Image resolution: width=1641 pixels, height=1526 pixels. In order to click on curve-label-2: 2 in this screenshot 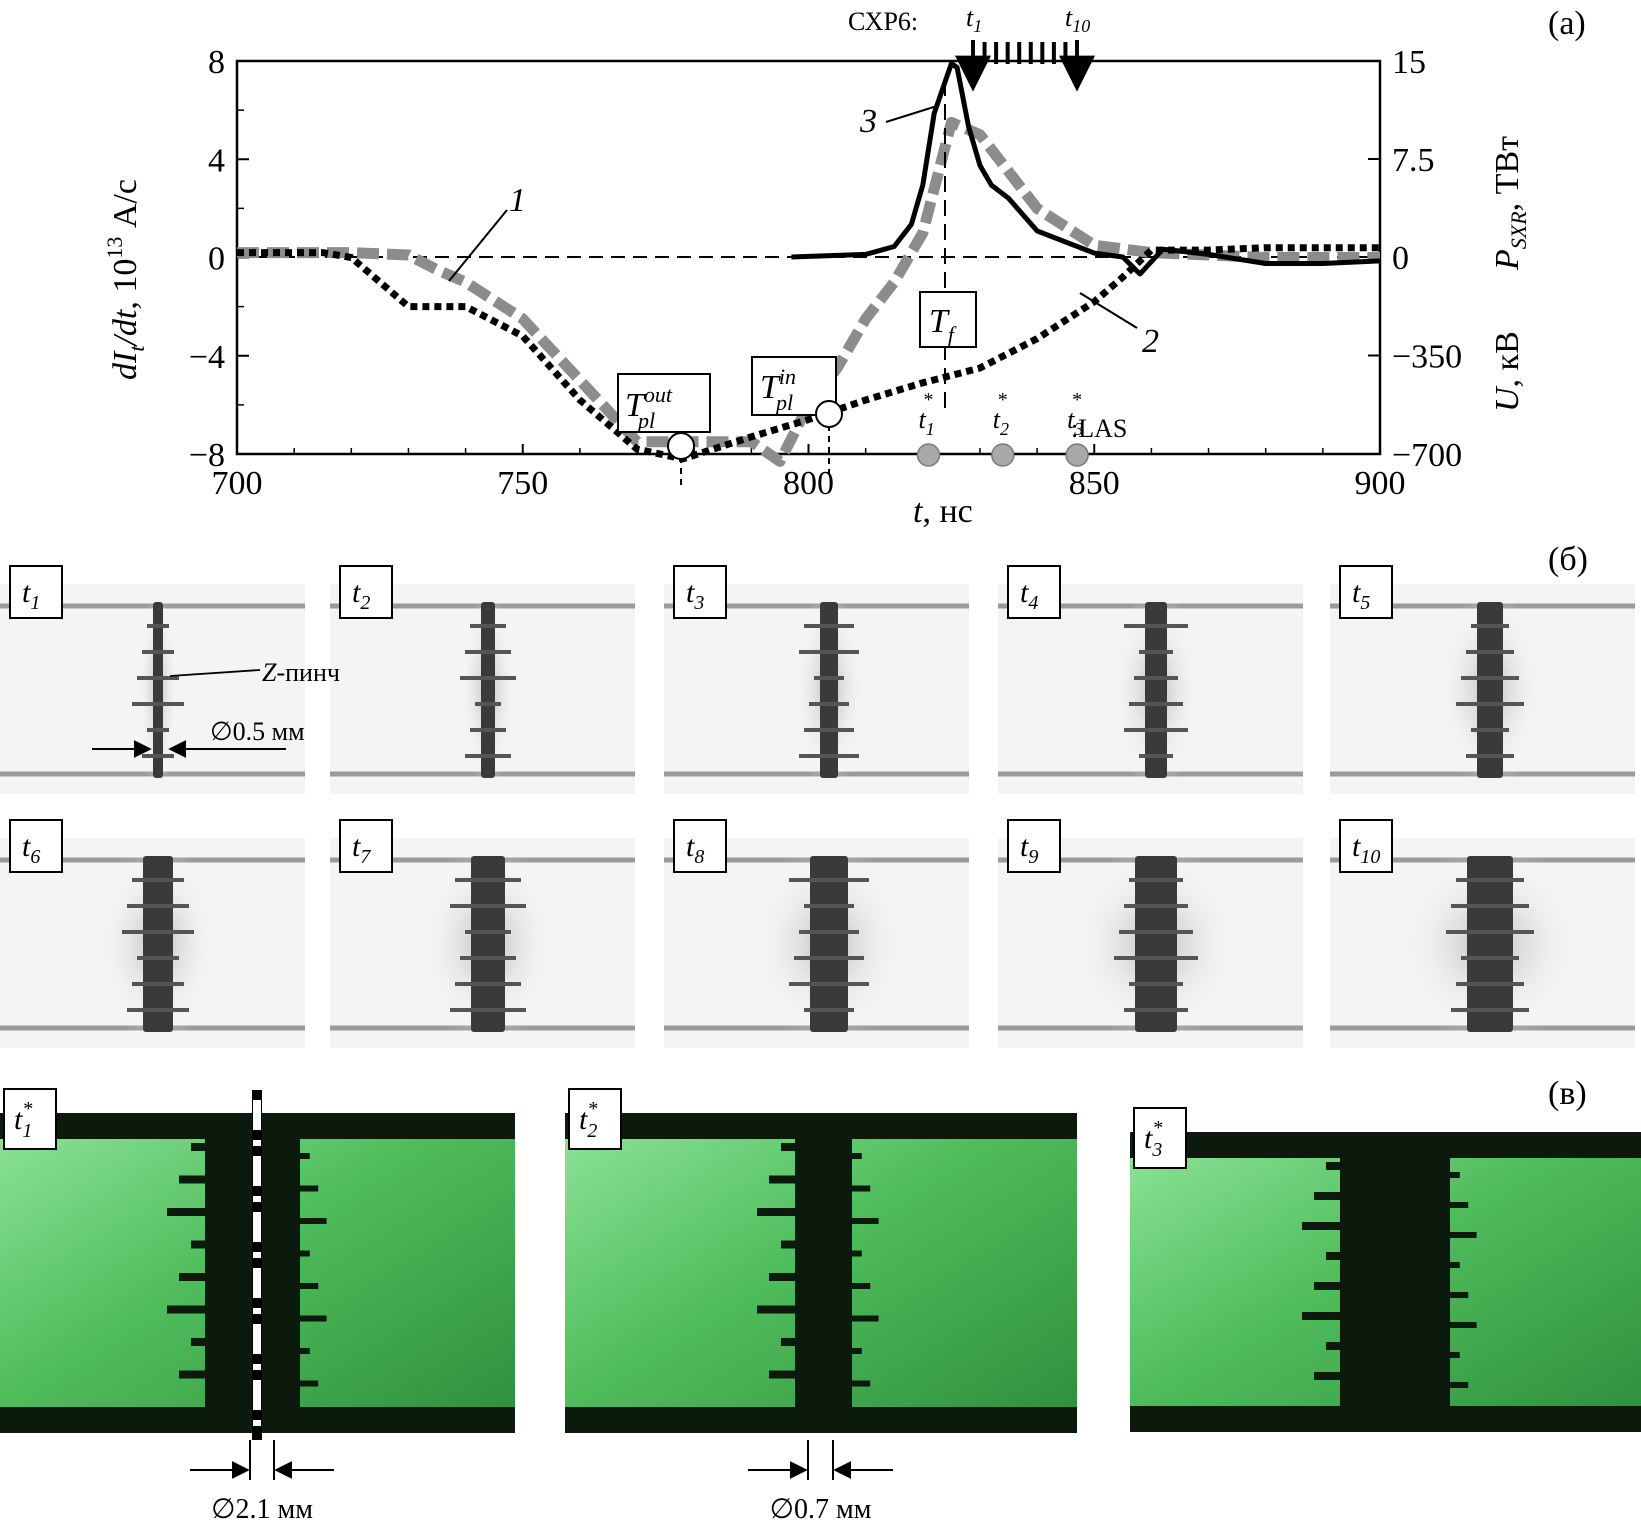, I will do `click(1150, 341)`.